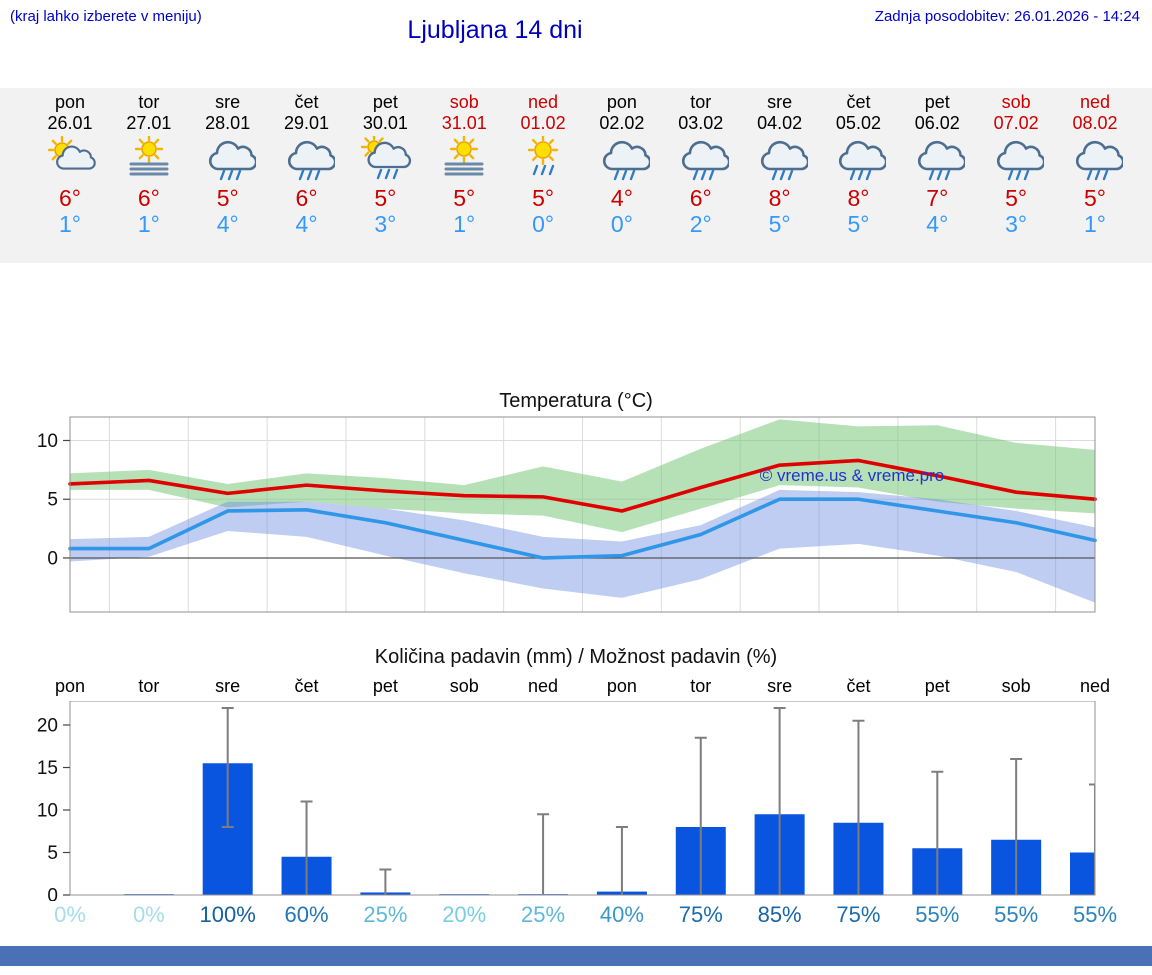 This screenshot has height=975, width=1152. I want to click on forecast-day-02.02: pon 02.02 4° 0°, so click(622, 164).